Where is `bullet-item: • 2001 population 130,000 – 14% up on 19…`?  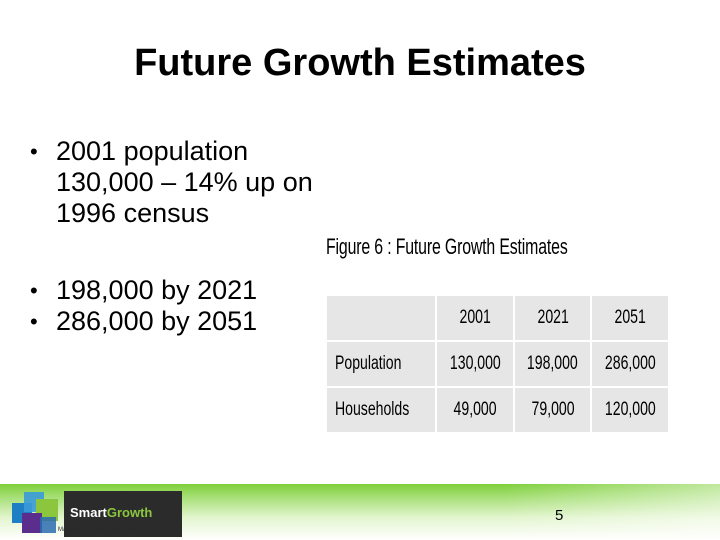
bullet-item: • 2001 population 130,000 – 14% up on 19… is located at coordinates (180, 182).